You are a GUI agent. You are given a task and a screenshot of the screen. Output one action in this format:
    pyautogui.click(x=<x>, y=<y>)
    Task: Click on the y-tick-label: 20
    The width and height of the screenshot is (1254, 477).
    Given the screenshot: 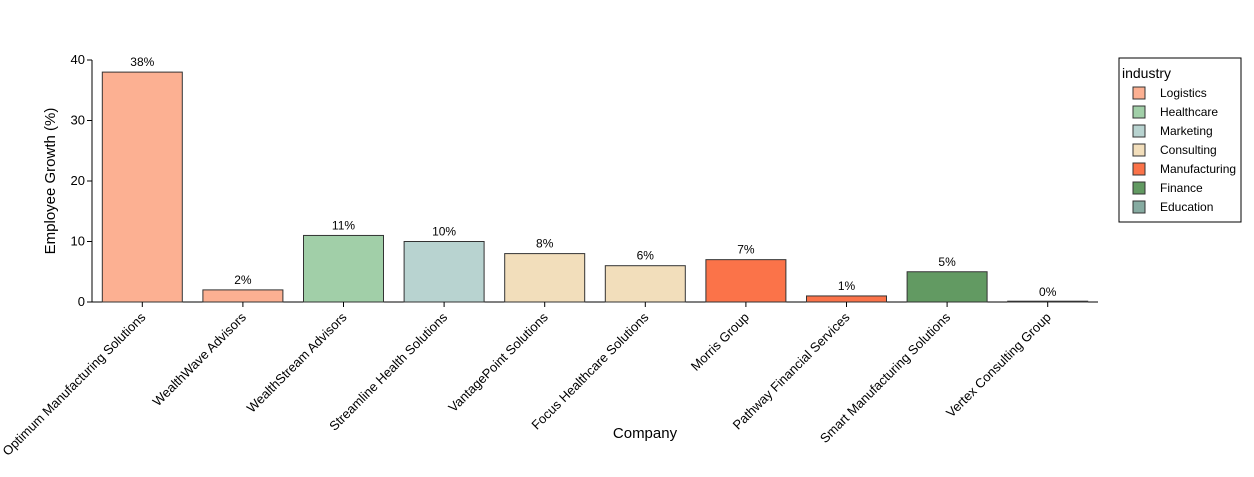 What is the action you would take?
    pyautogui.click(x=78, y=180)
    